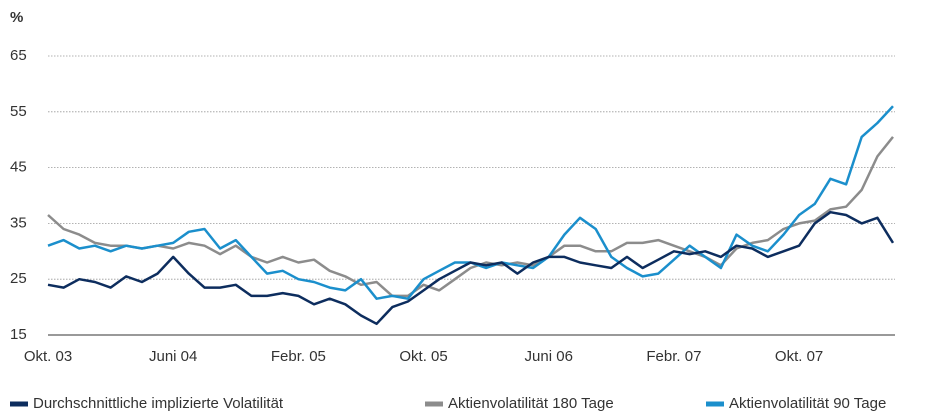 This screenshot has height=414, width=928. I want to click on y-tick-label: 55, so click(18, 111).